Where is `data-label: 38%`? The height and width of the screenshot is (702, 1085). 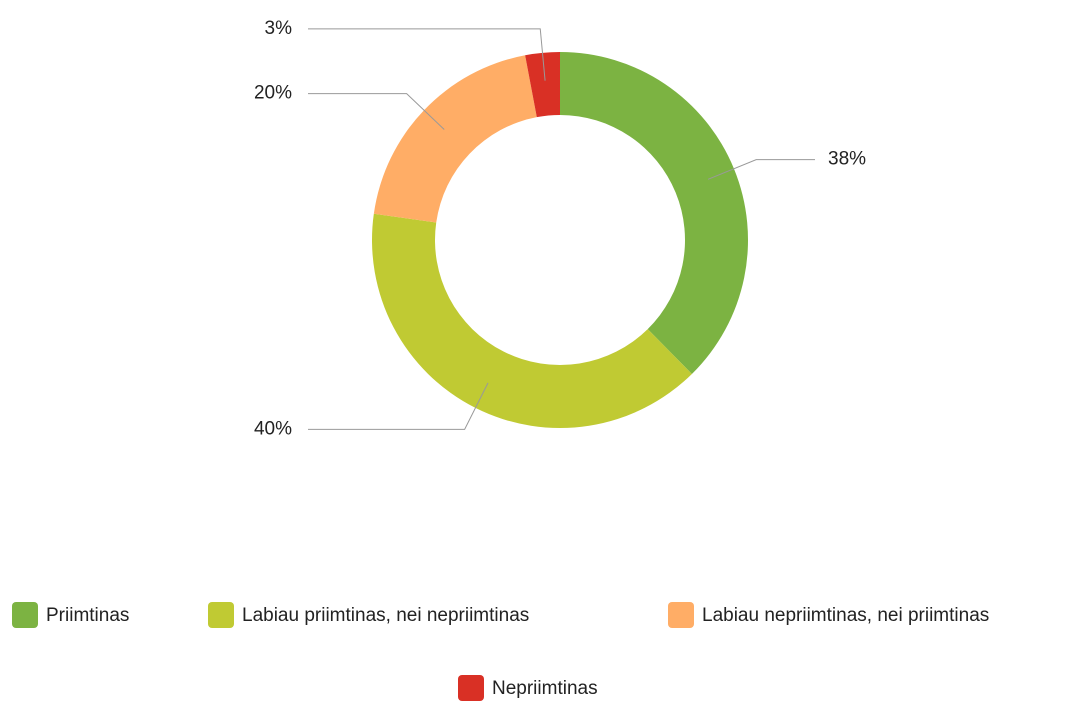 data-label: 38% is located at coordinates (847, 159).